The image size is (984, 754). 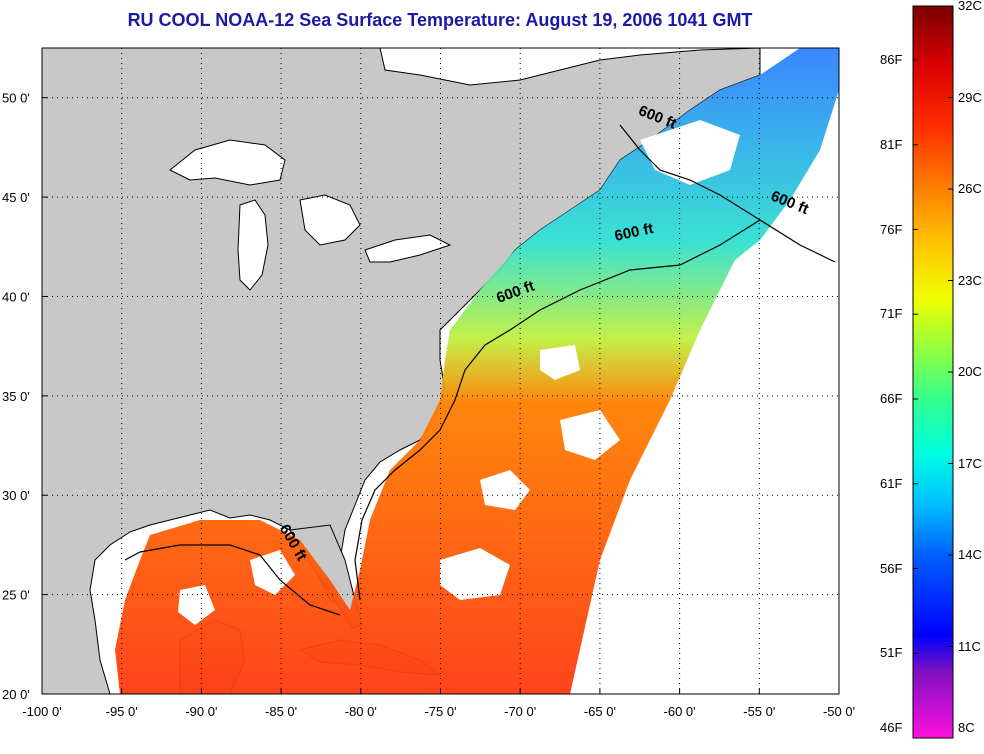 I want to click on lon-tick-label: -100 0', so click(x=41, y=711).